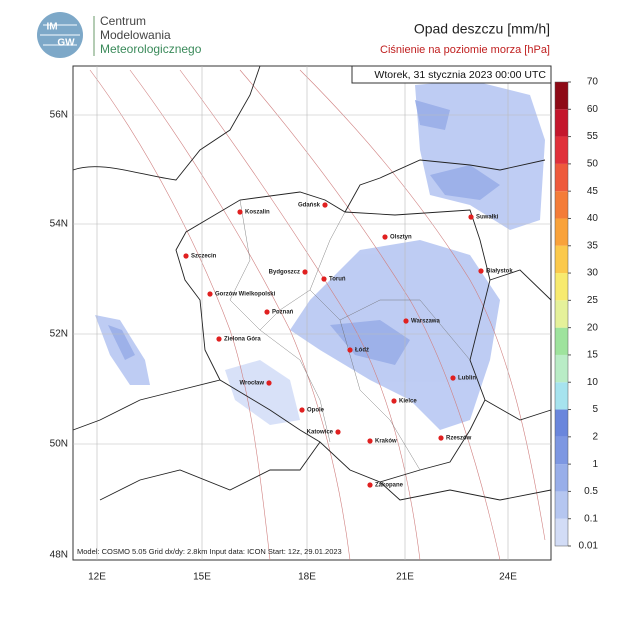 The image size is (630, 635). Describe the element at coordinates (123, 21) in the screenshot. I see `org-name: Centrum` at that location.